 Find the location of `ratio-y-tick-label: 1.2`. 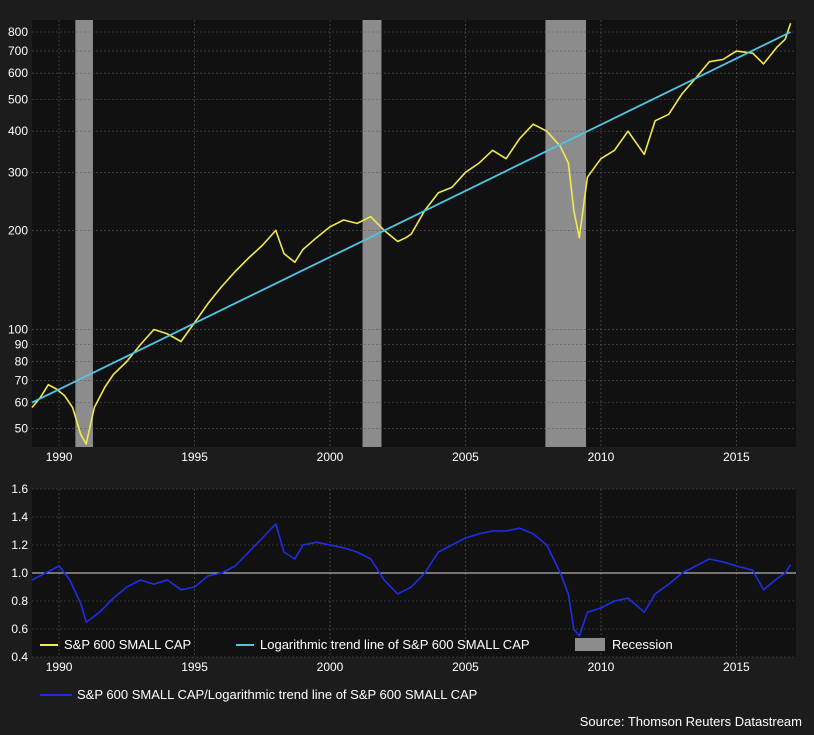

ratio-y-tick-label: 1.2 is located at coordinates (19, 545).